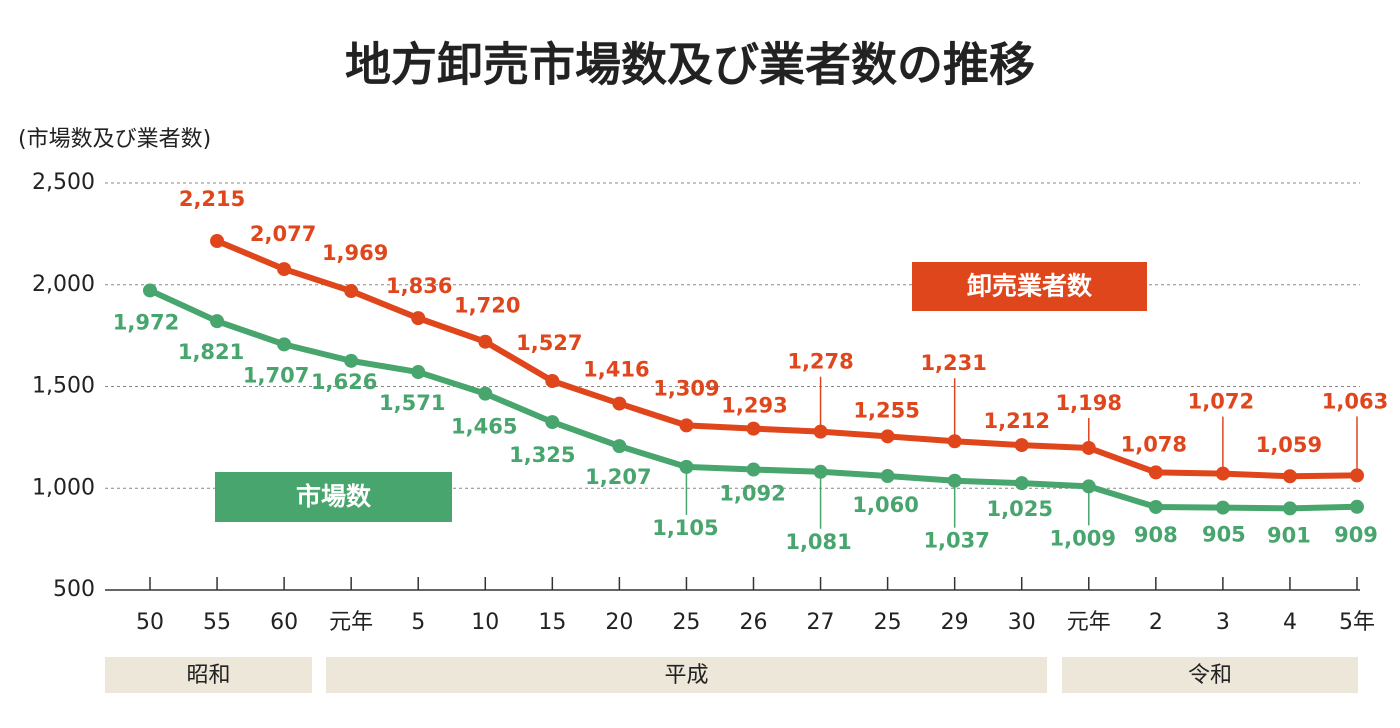  What do you see at coordinates (549, 343) in the screenshot?
I see `data-label: 1,527` at bounding box center [549, 343].